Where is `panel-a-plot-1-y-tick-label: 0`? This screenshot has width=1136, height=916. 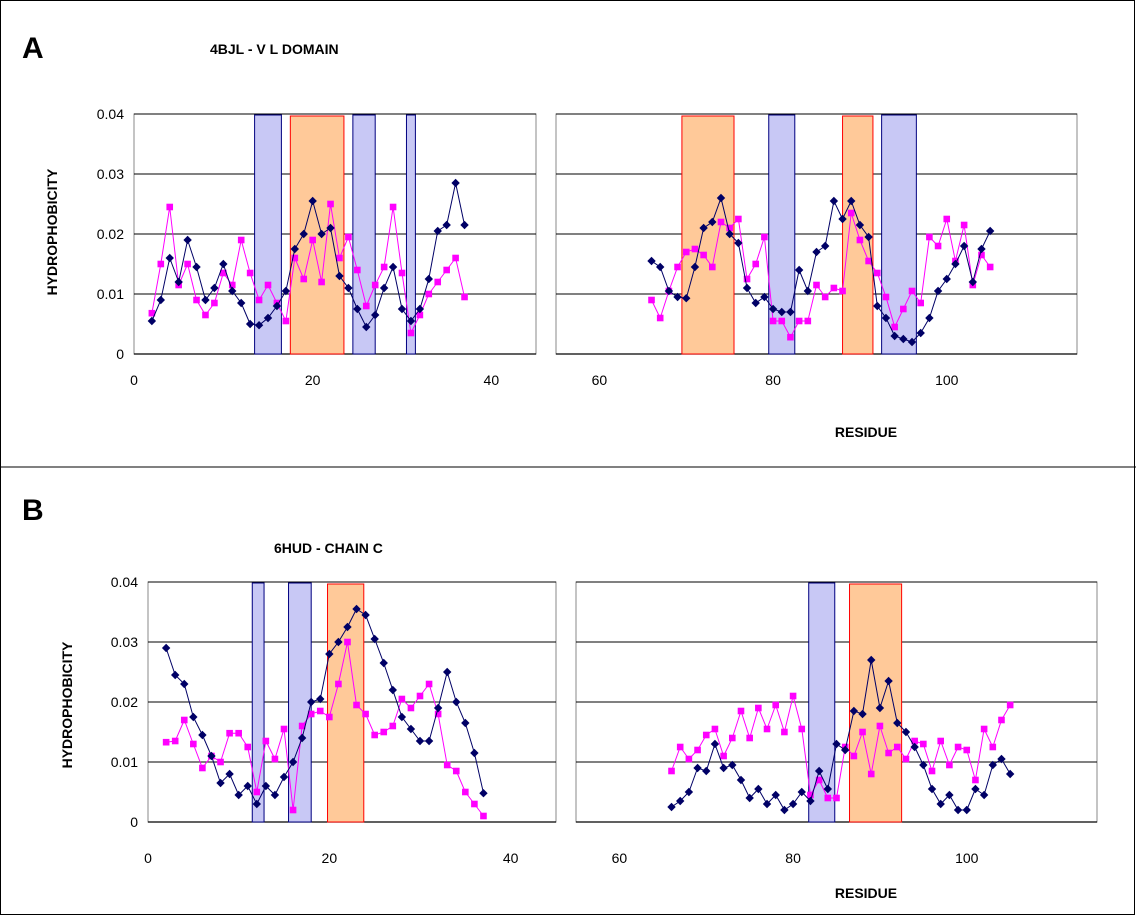
panel-a-plot-1-y-tick-label: 0 is located at coordinates (120, 354).